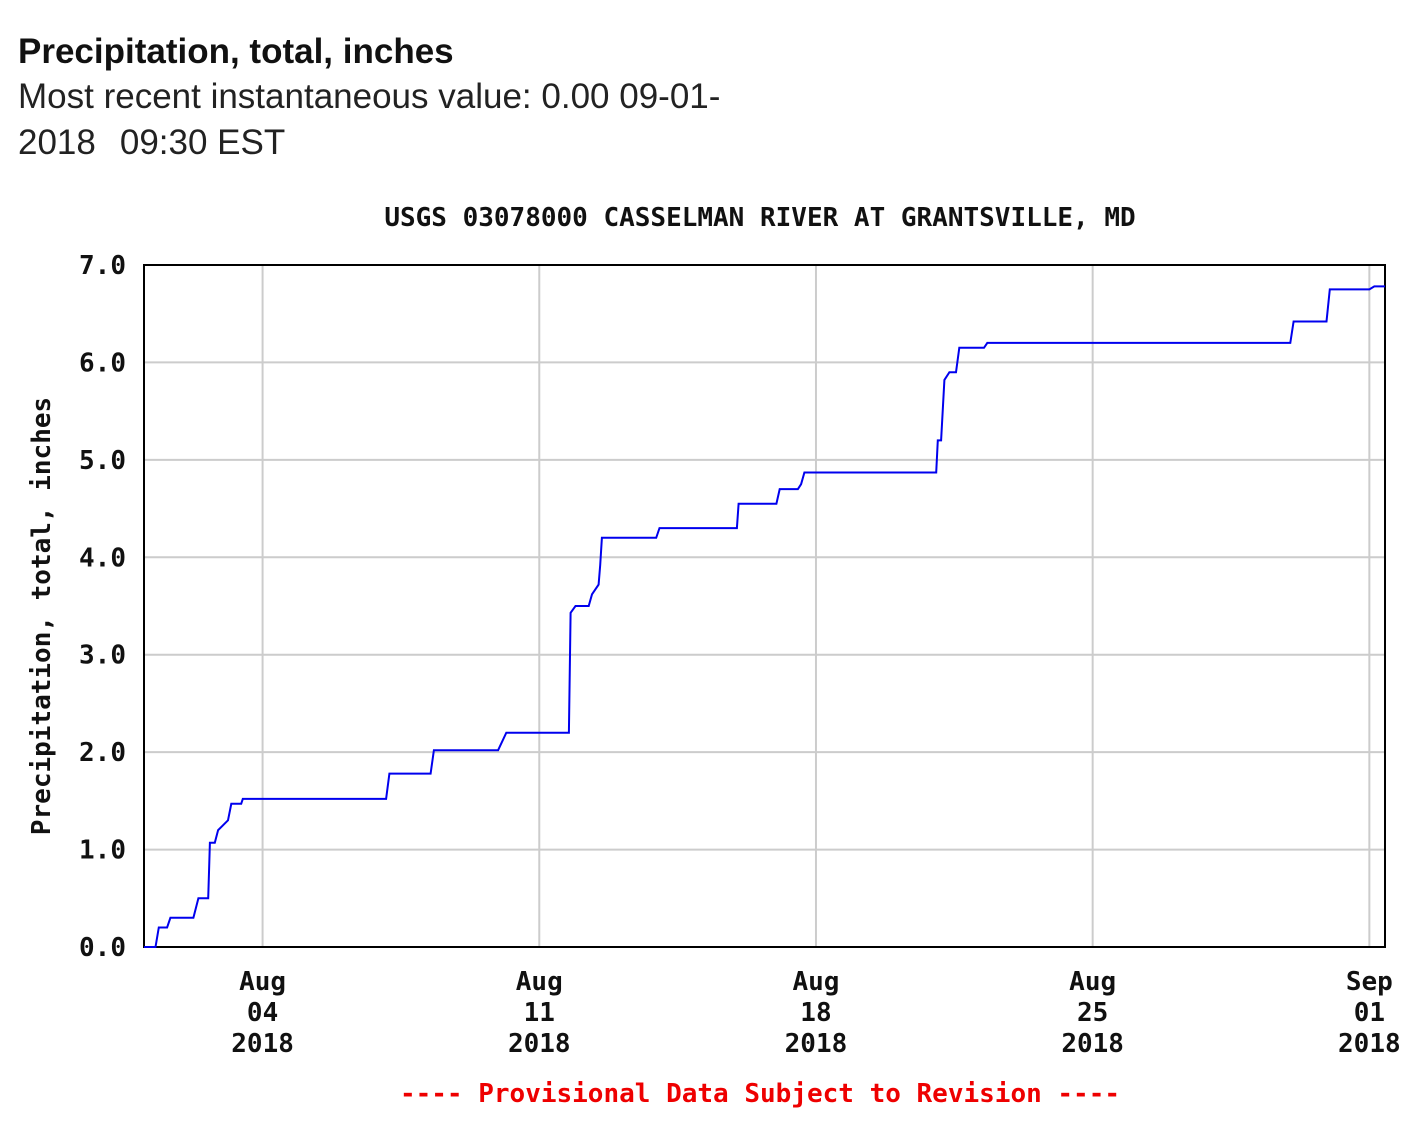  I want to click on y-tick-label: 5.0, so click(102, 461).